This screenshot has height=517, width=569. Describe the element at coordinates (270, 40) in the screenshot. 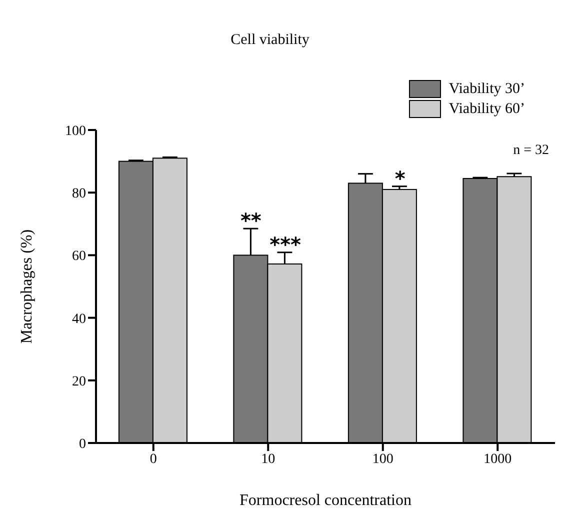

I see `chart-title: Cell viability` at that location.